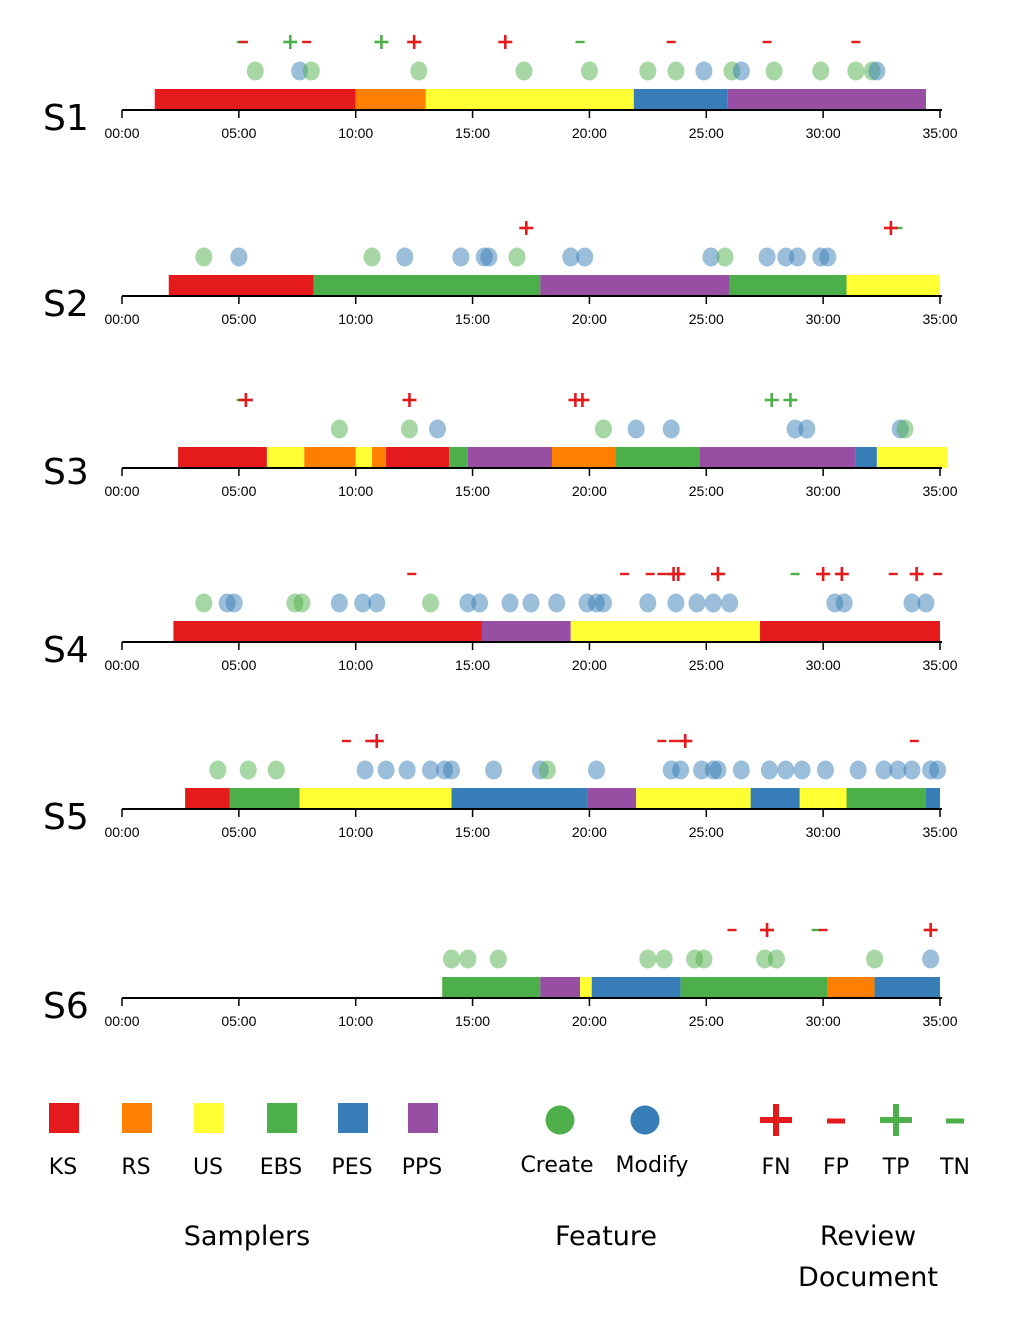 This screenshot has width=1012, height=1318. Describe the element at coordinates (63, 1167) in the screenshot. I see `legend-label-ks: KS` at that location.